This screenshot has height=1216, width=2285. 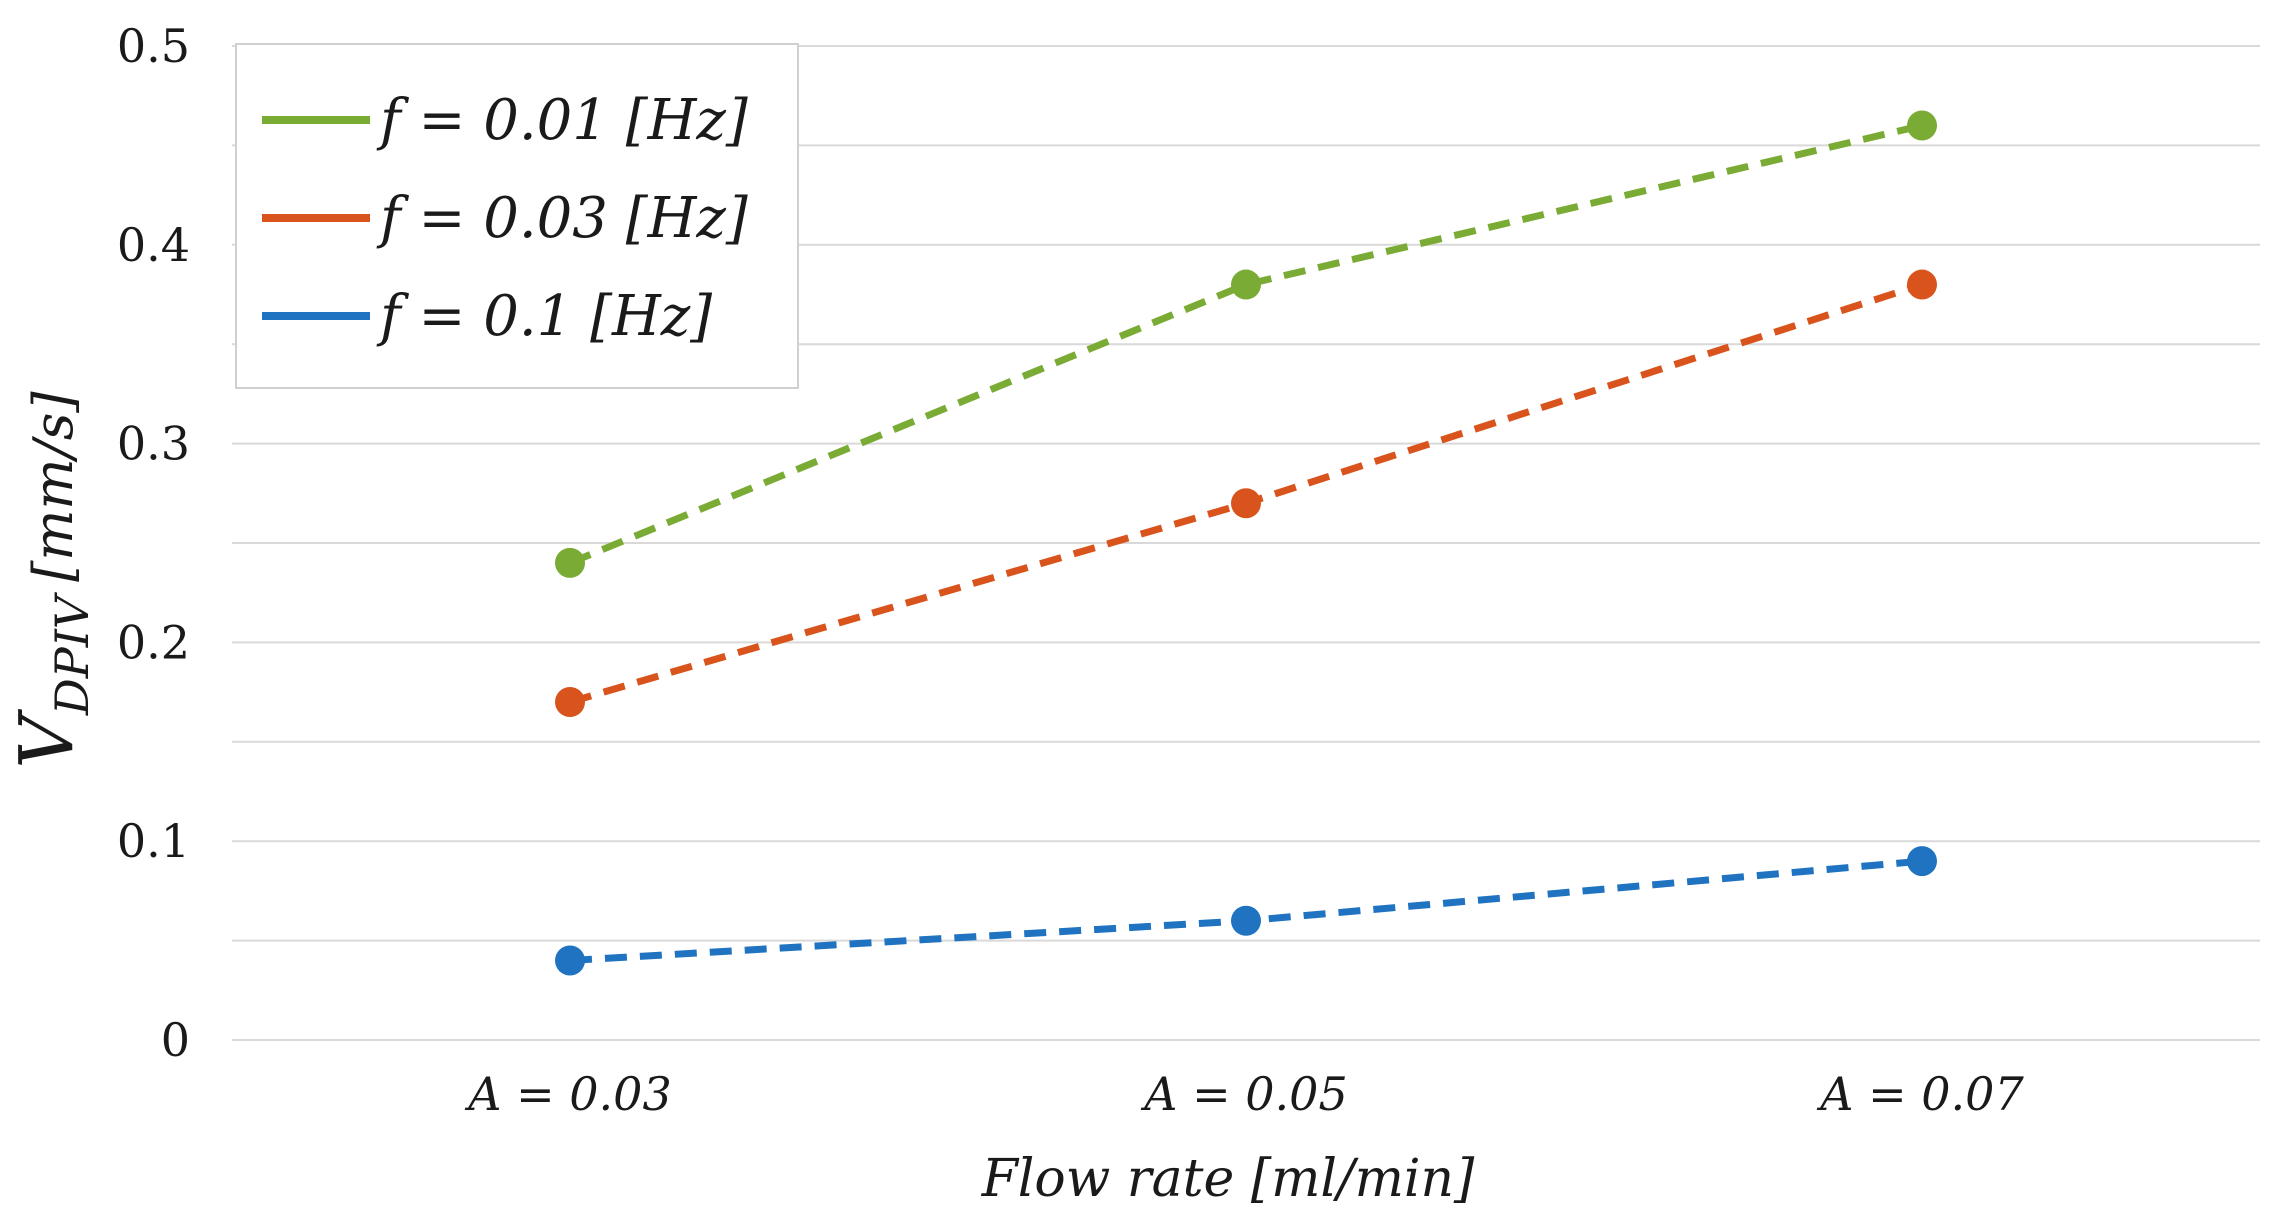 What do you see at coordinates (1228, 1179) in the screenshot?
I see `x-axis-title: Flow rate [ml/min]` at bounding box center [1228, 1179].